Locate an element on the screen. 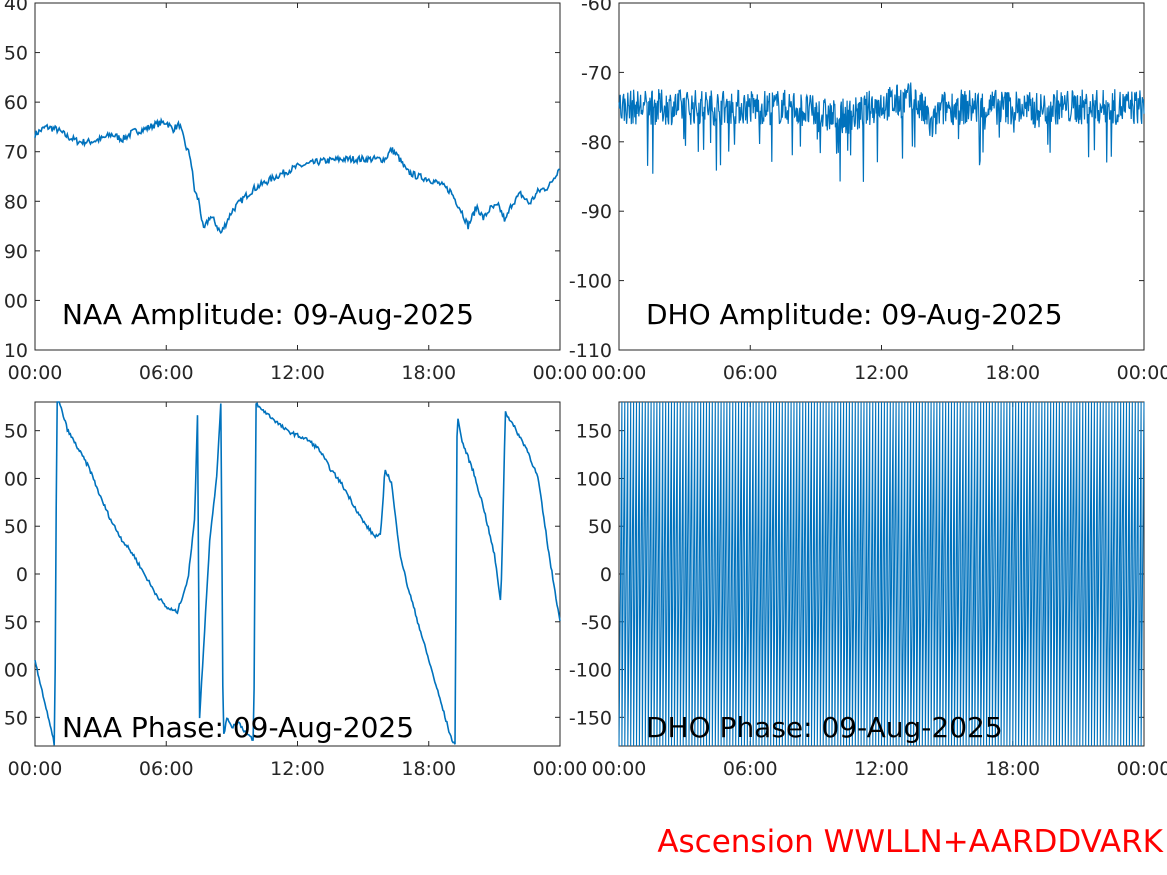  y-tick-label: 40 is located at coordinates (16, 7).